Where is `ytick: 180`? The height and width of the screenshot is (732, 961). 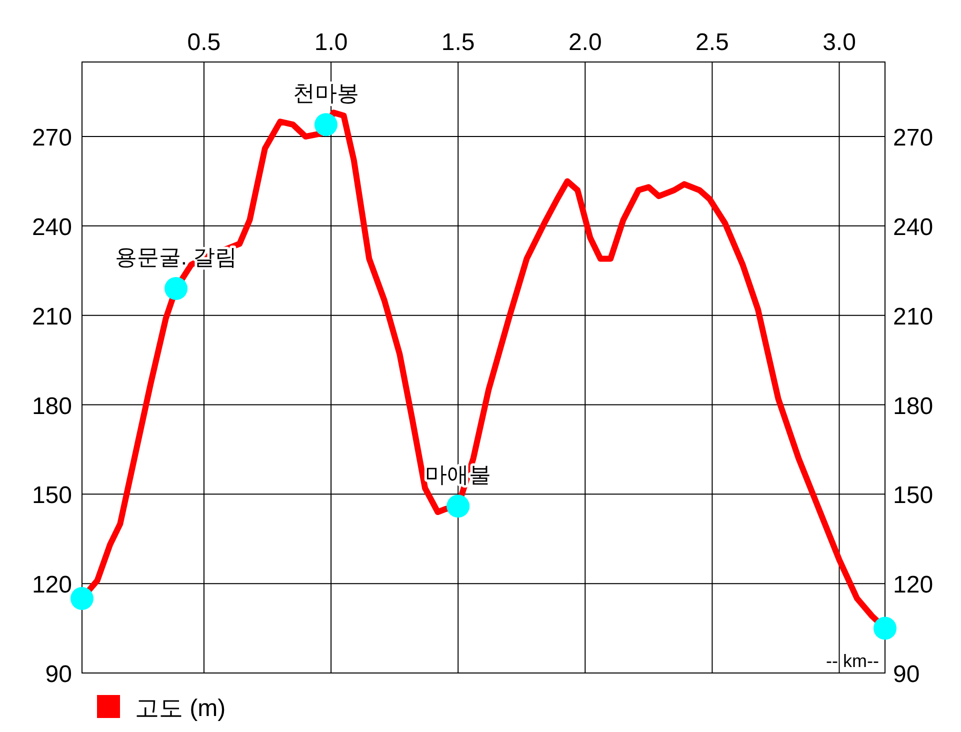 ytick: 180 is located at coordinates (52, 406).